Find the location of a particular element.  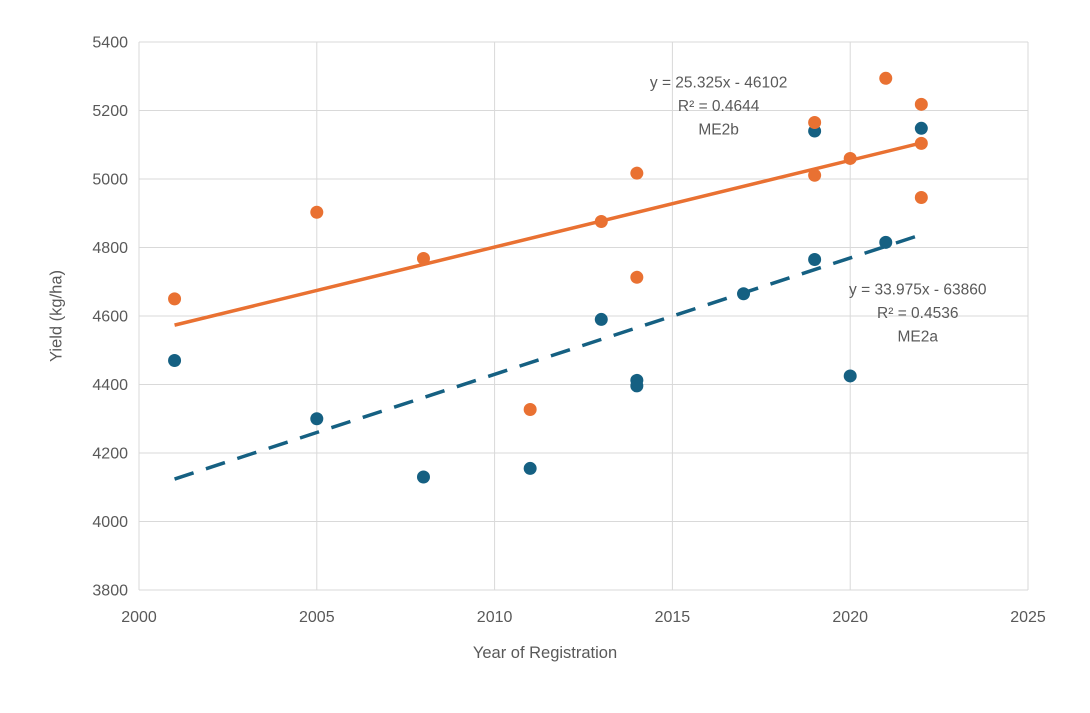

y-tick-label: 5400 is located at coordinates (110, 43).